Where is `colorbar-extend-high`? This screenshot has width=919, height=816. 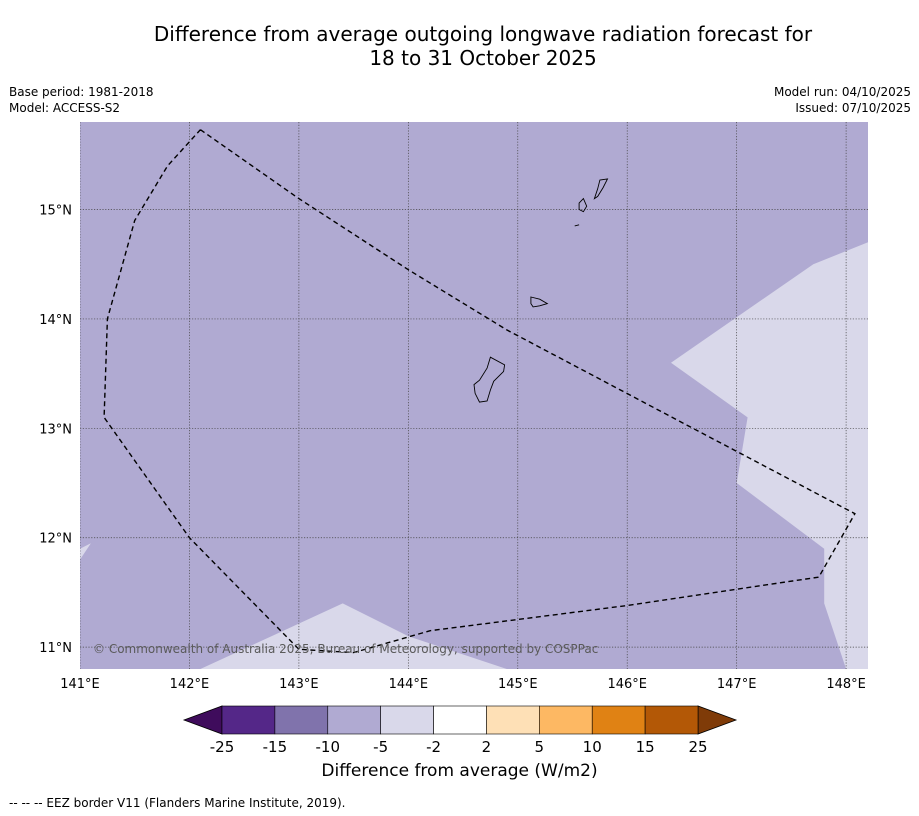 colorbar-extend-high is located at coordinates (717, 720).